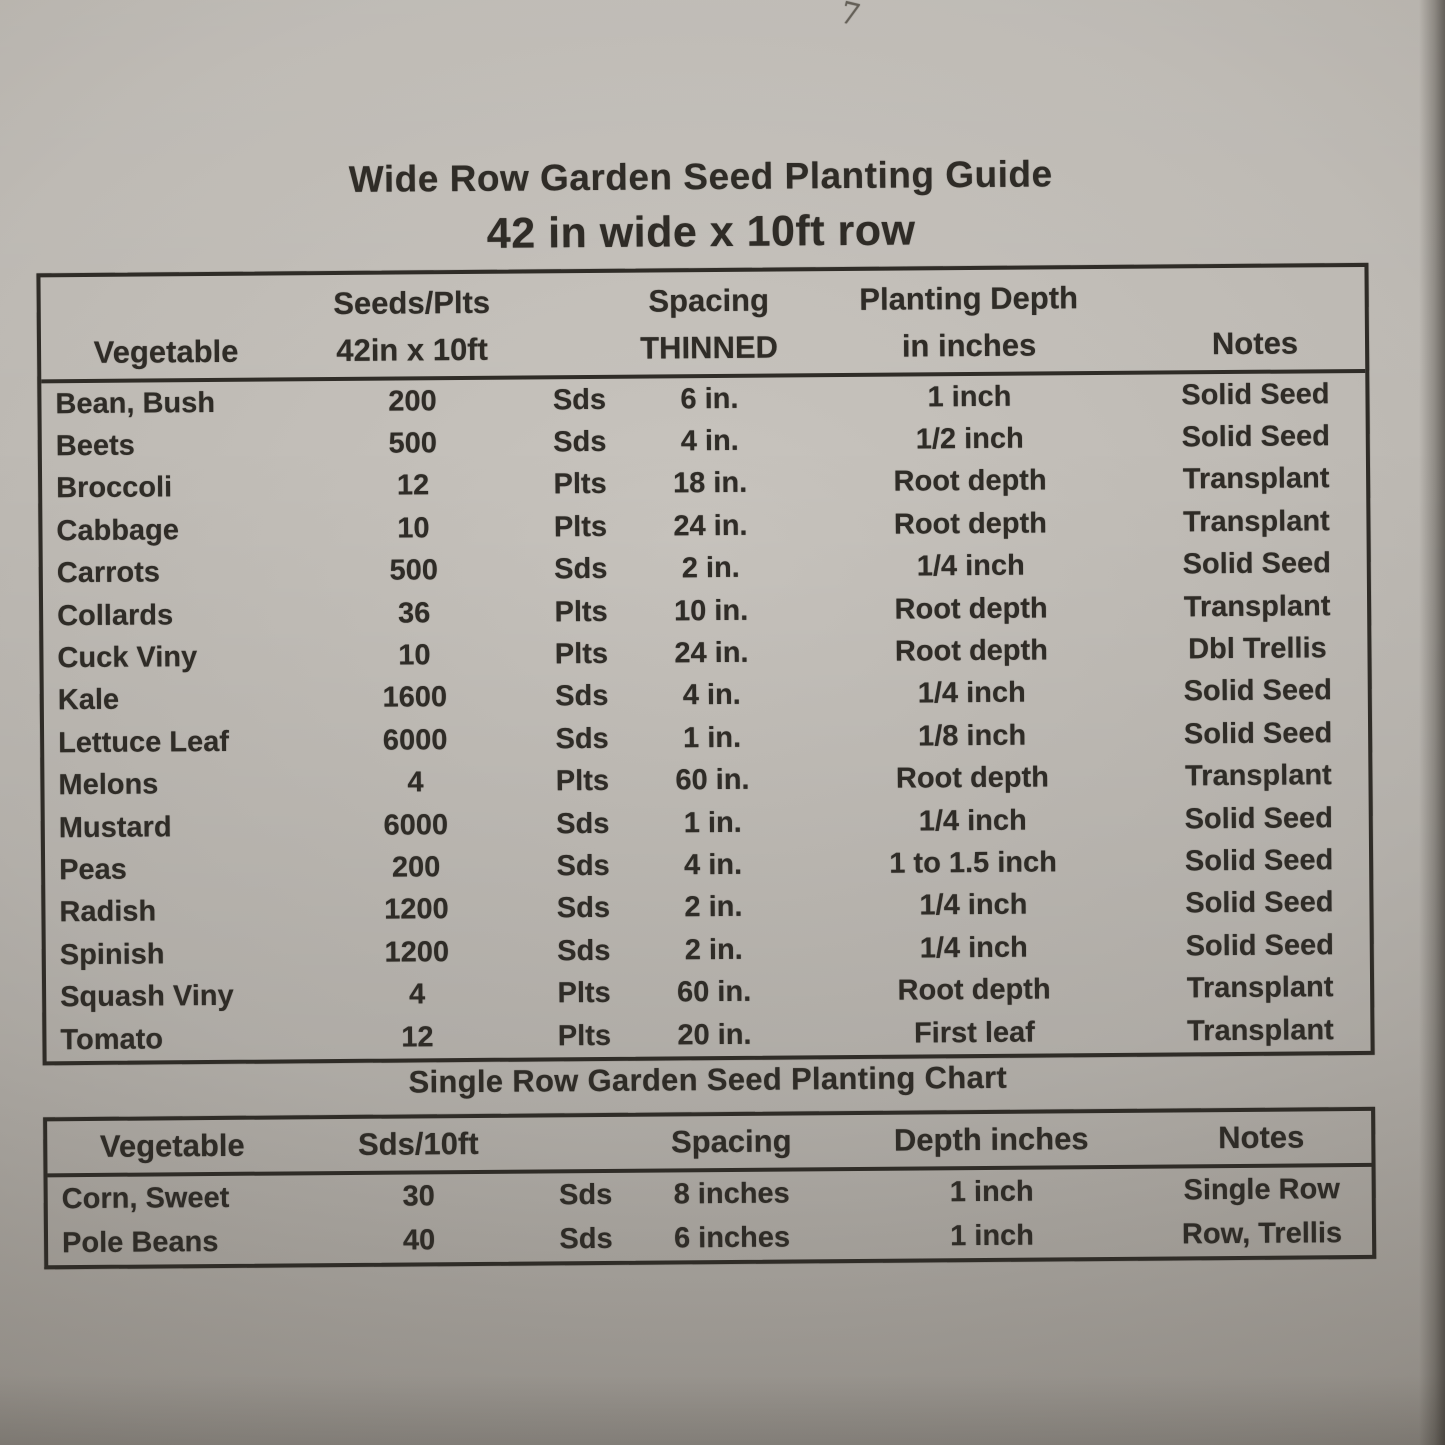 The image size is (1445, 1445). What do you see at coordinates (411, 325) in the screenshot?
I see `header-seeds: Seeds/Plts 42in x 10ft` at bounding box center [411, 325].